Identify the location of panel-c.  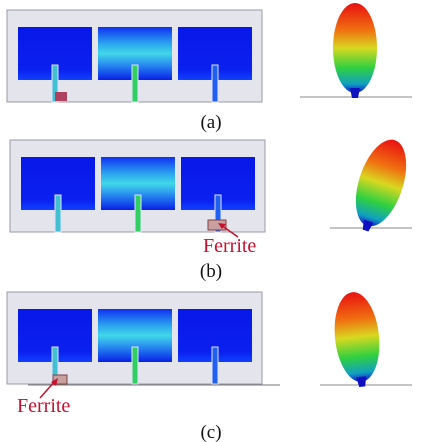
(134, 338).